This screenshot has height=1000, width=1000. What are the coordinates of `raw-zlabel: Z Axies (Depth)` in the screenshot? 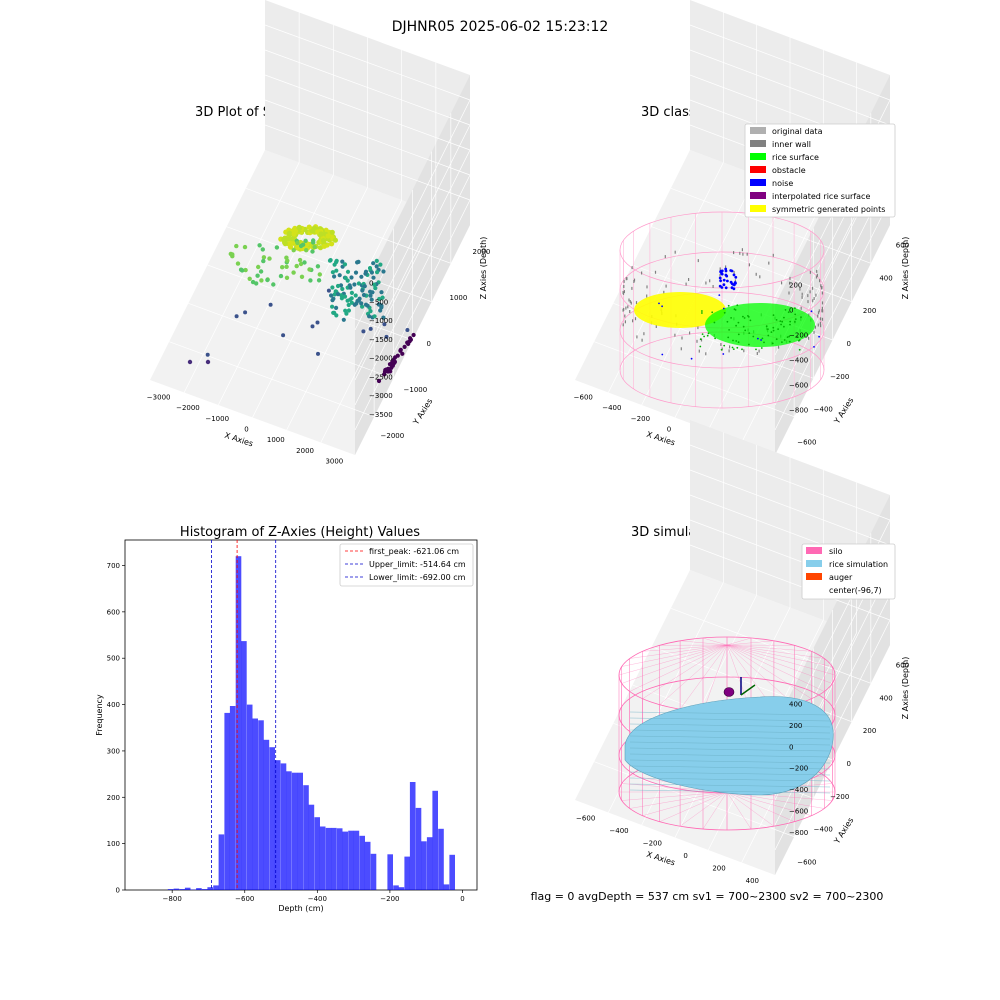 It's located at (483, 268).